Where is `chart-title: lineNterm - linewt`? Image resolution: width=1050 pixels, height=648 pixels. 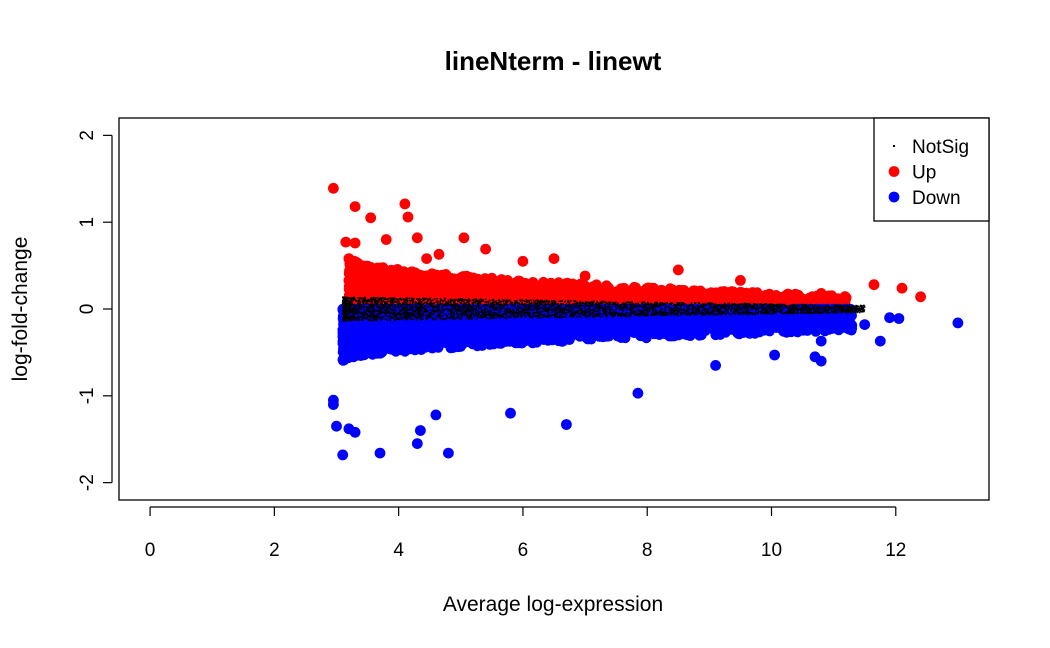 chart-title: lineNterm - linewt is located at coordinates (553, 61).